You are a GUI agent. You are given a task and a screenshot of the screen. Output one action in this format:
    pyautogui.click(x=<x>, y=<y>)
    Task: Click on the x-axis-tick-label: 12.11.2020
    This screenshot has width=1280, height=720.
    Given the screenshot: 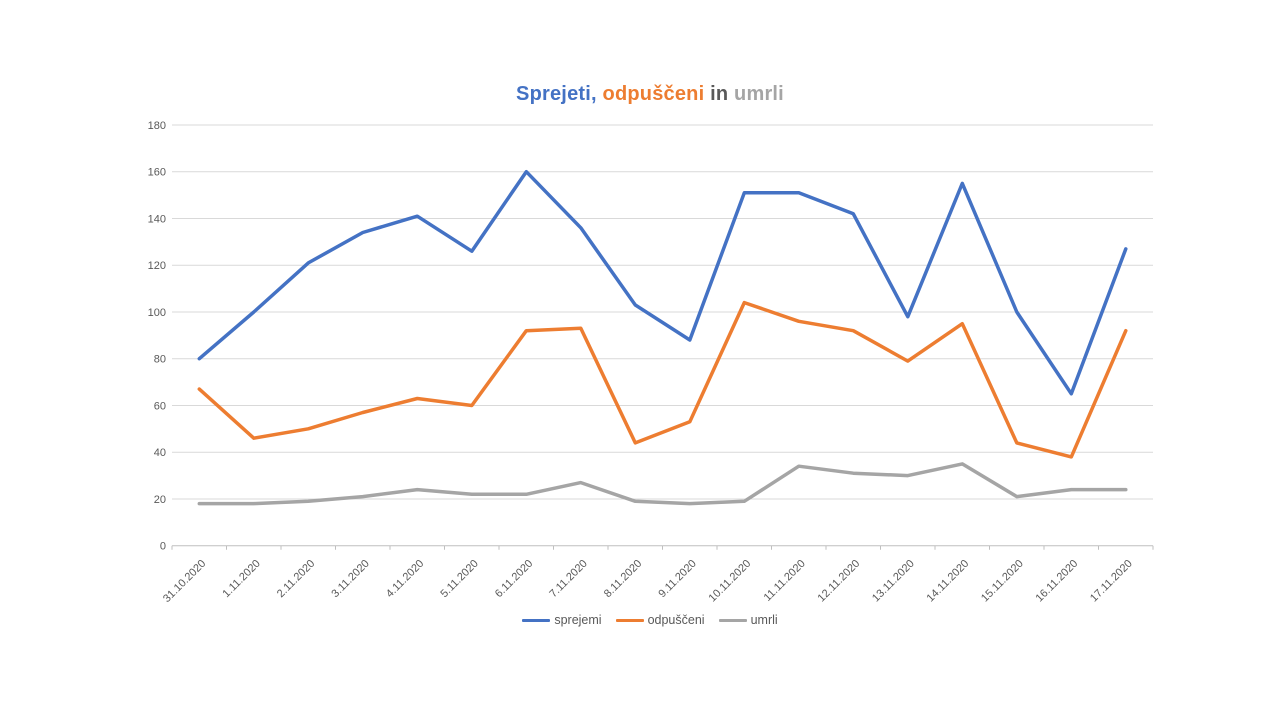 What is the action you would take?
    pyautogui.click(x=839, y=581)
    